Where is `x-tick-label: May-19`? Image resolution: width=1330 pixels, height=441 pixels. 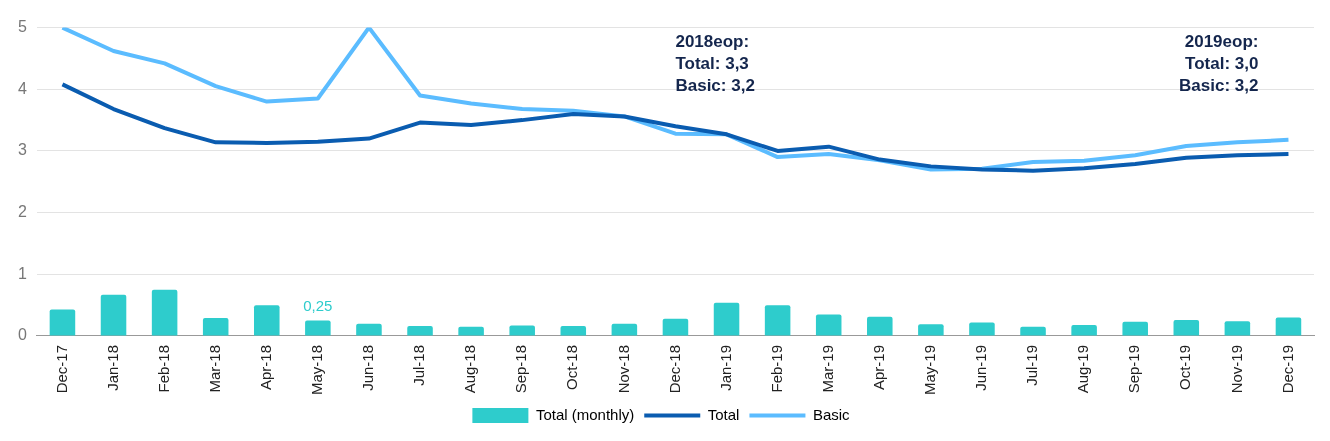
x-tick-label: May-19 is located at coordinates (930, 370).